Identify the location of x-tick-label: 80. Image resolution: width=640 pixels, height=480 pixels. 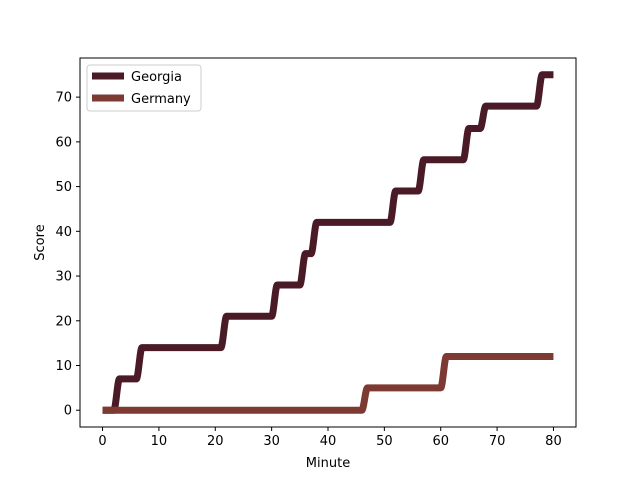
(553, 441).